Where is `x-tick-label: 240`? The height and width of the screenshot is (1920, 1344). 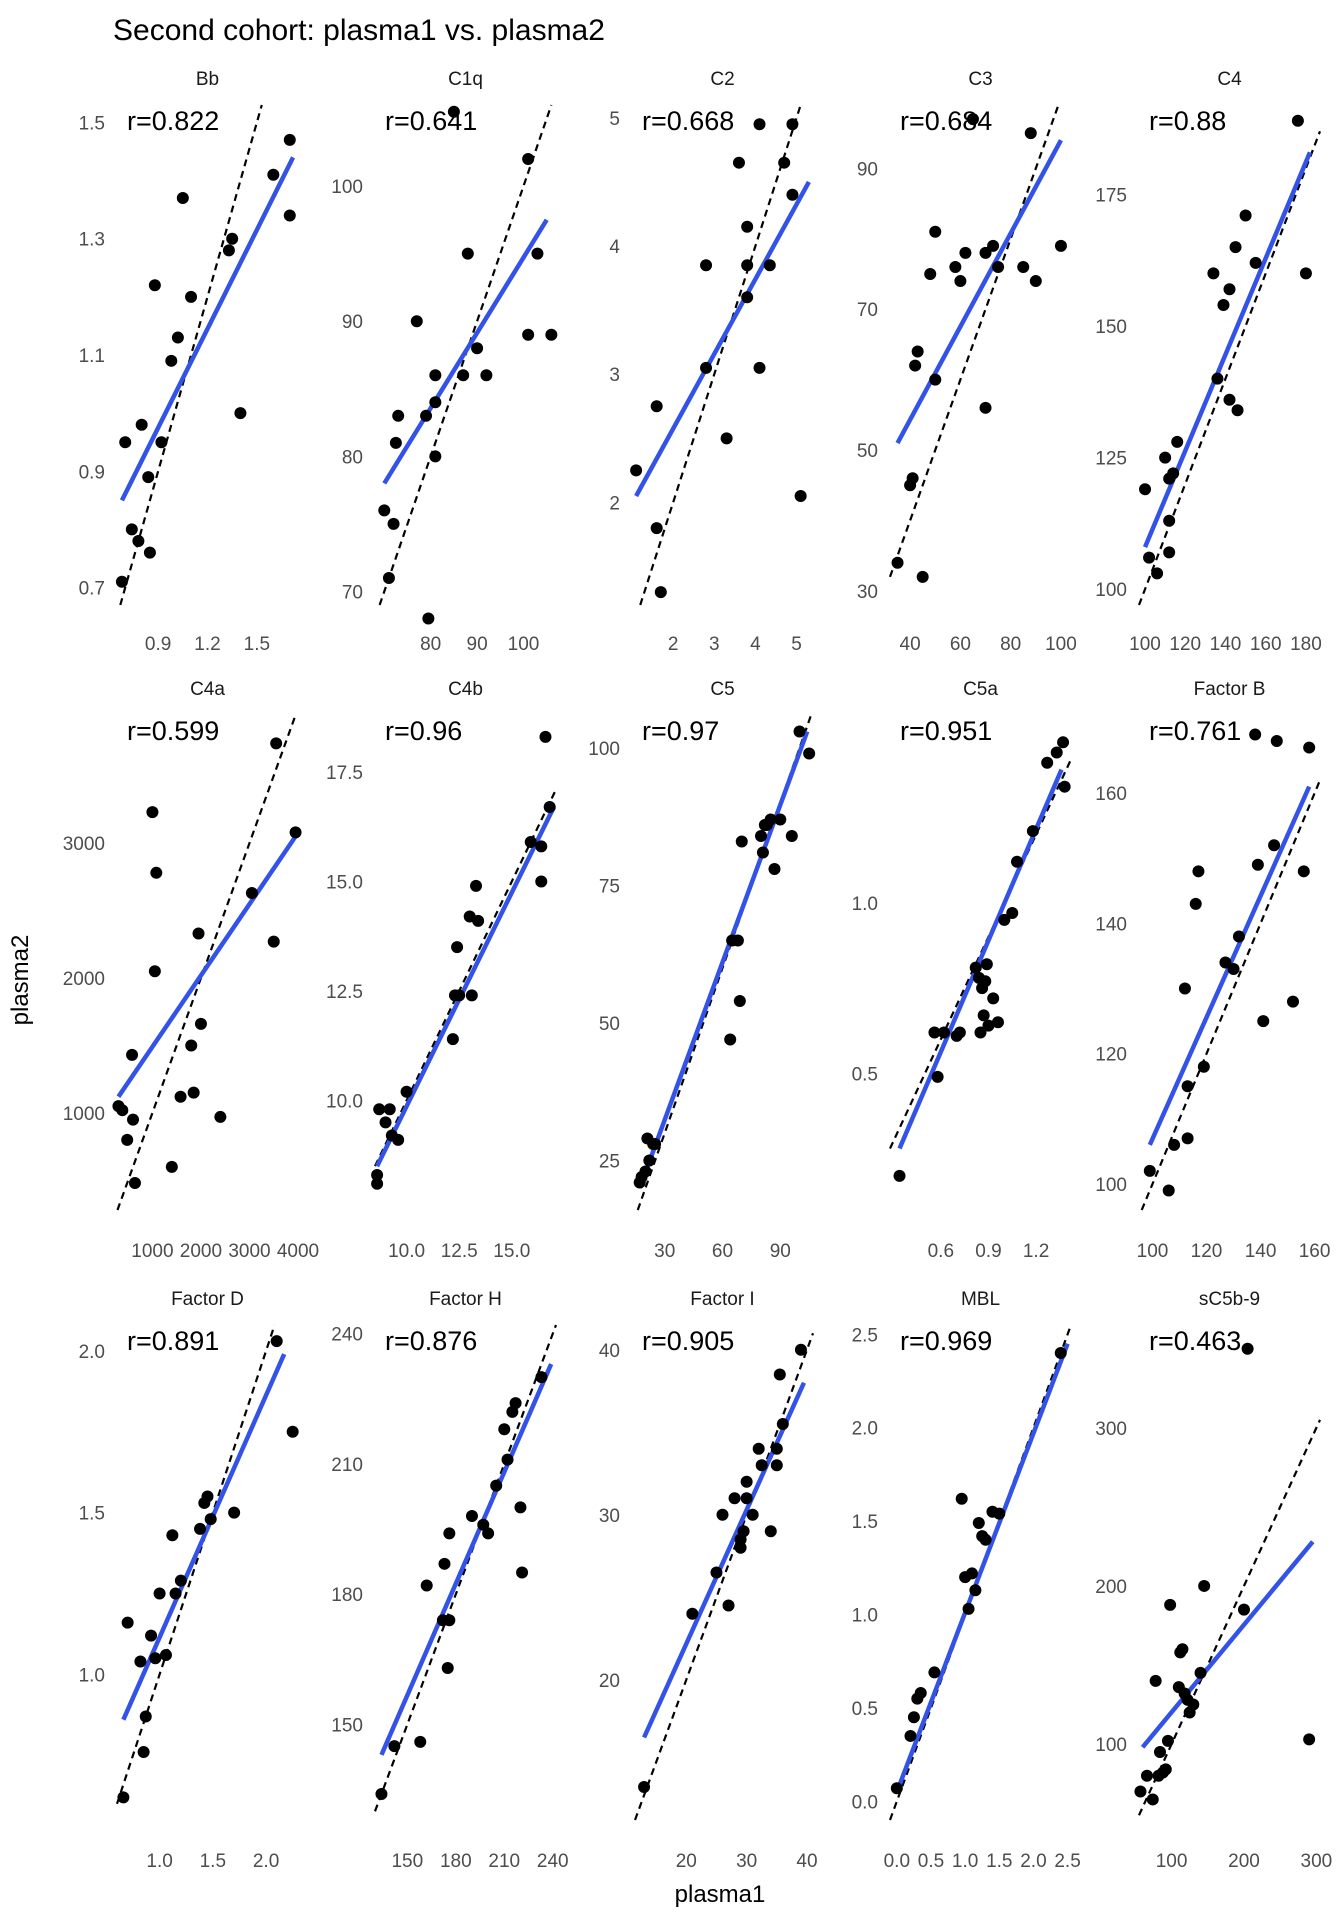
x-tick-label: 240 is located at coordinates (553, 1861).